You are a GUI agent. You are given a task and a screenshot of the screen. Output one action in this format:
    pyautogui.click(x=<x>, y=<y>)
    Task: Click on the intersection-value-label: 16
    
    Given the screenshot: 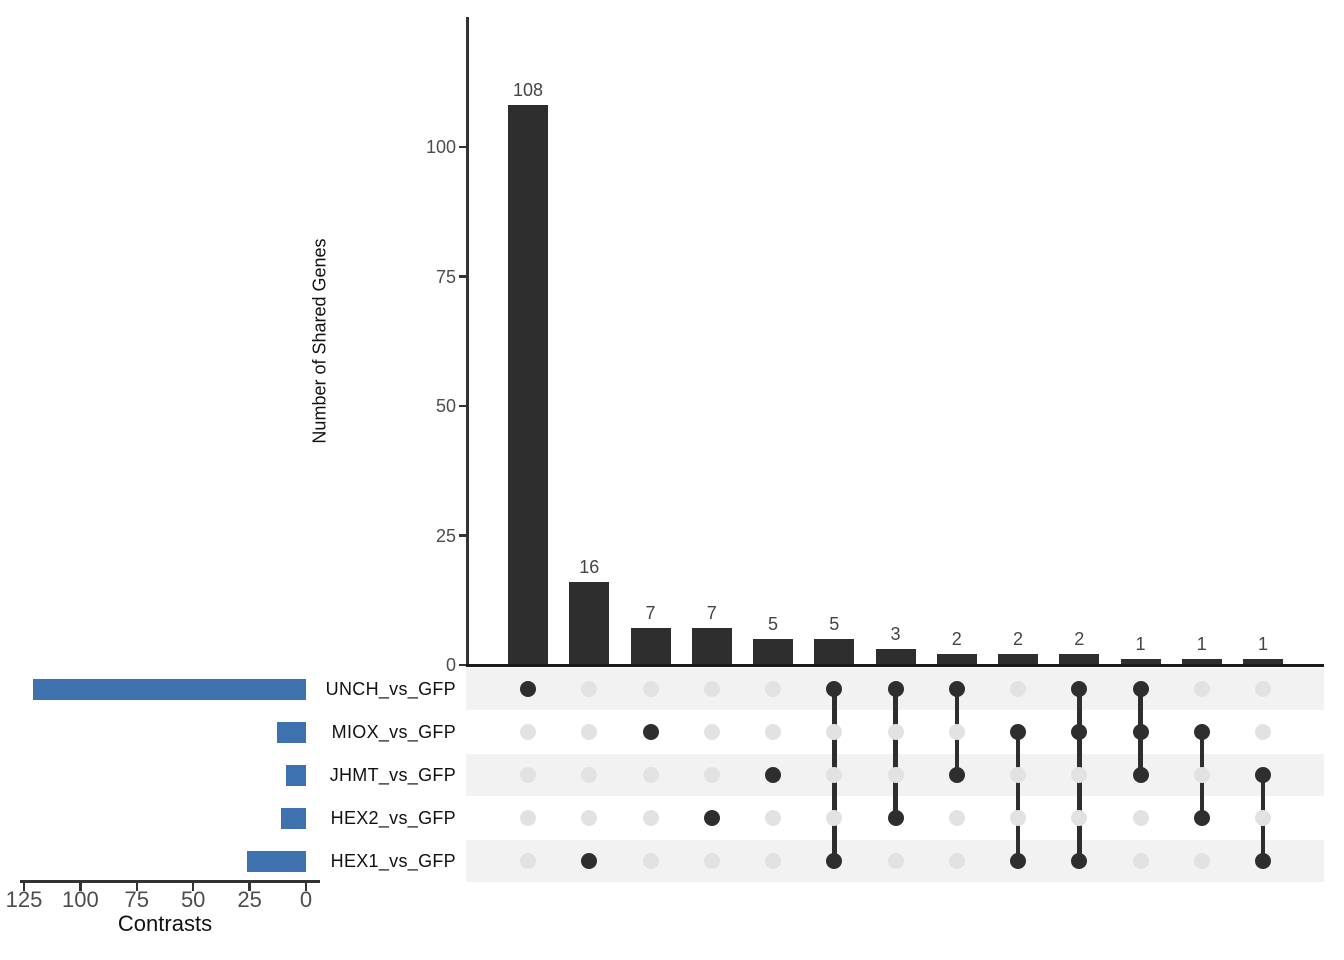 What is the action you would take?
    pyautogui.click(x=589, y=566)
    